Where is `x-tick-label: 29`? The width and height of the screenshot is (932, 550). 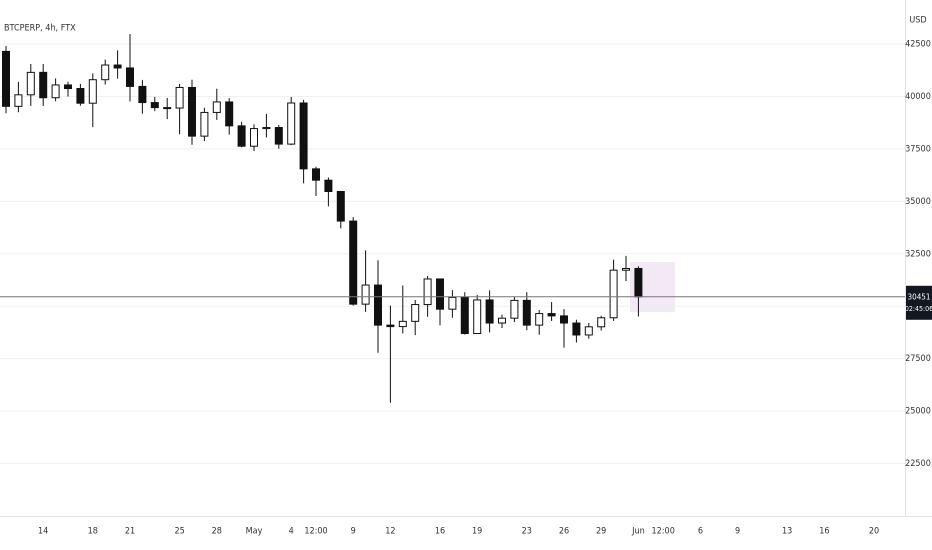
x-tick-label: 29 is located at coordinates (601, 532).